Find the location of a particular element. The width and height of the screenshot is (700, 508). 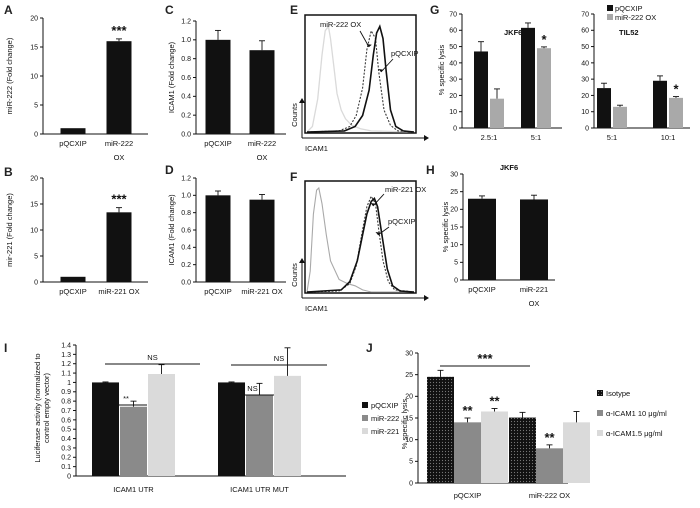

panel-a-ytick-label: 0 is located at coordinates (36, 134).